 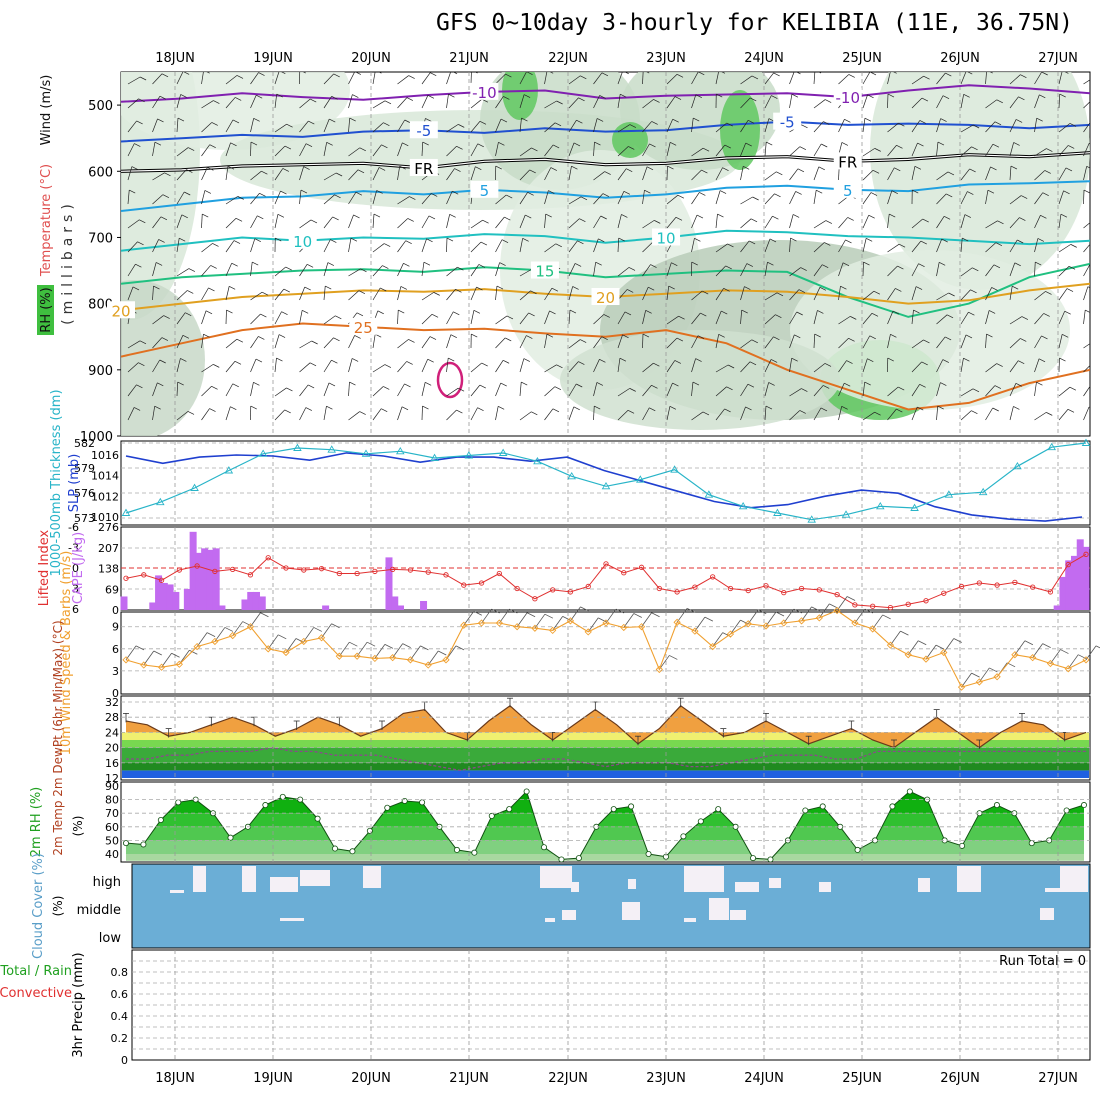 What do you see at coordinates (112, 717) in the screenshot?
I see `temp-tick: 28` at bounding box center [112, 717].